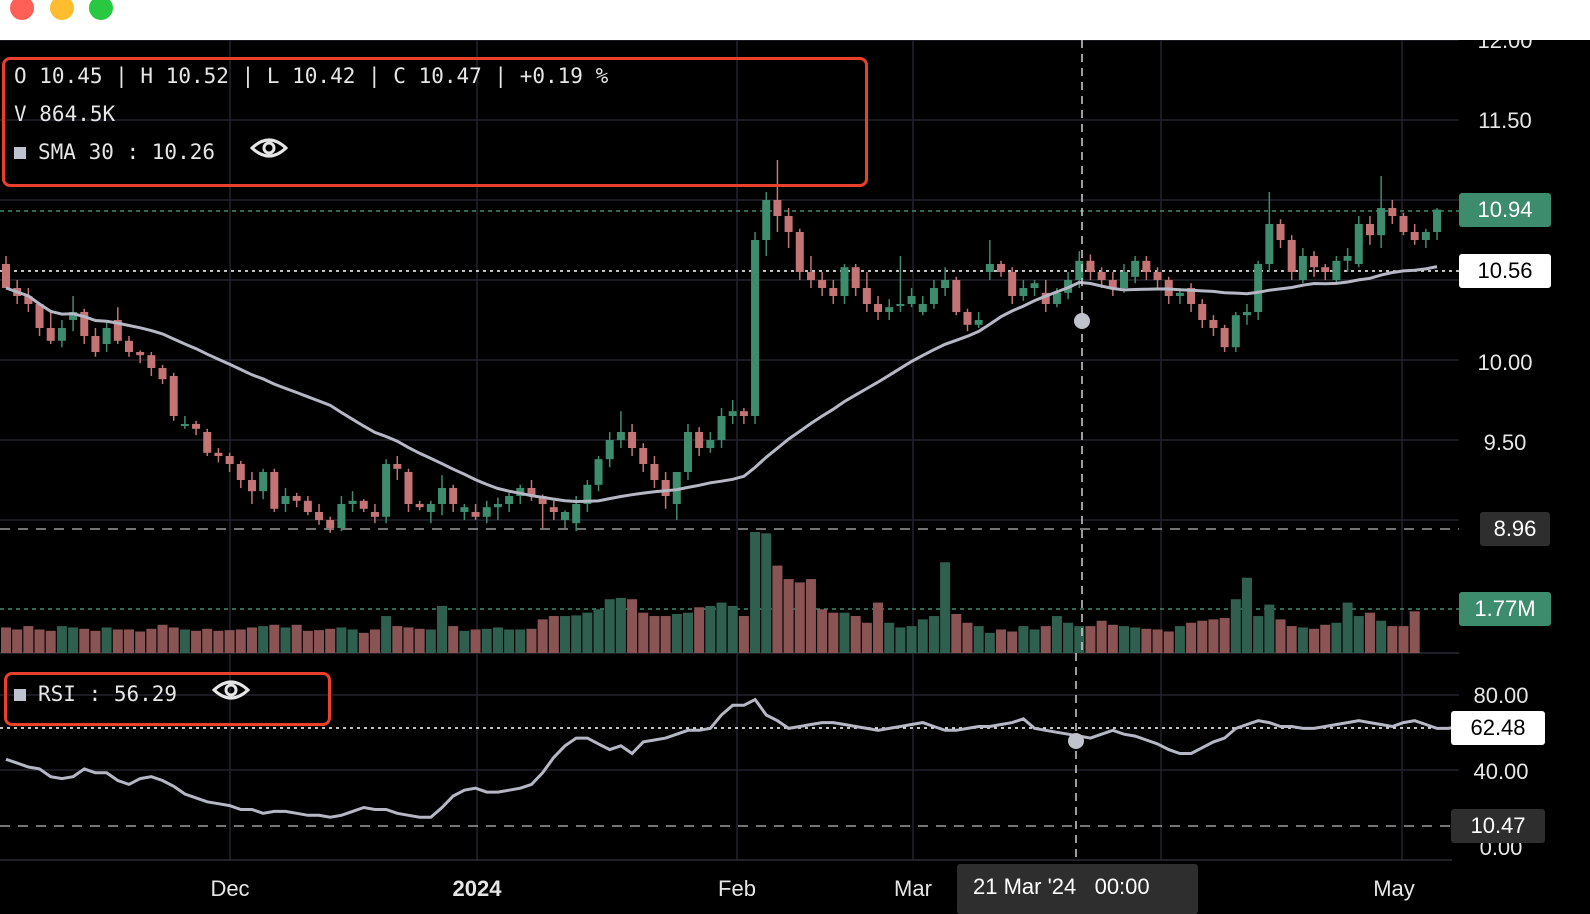 The image size is (1590, 914). What do you see at coordinates (1515, 529) in the screenshot?
I see `low-price-badge: 8.96` at bounding box center [1515, 529].